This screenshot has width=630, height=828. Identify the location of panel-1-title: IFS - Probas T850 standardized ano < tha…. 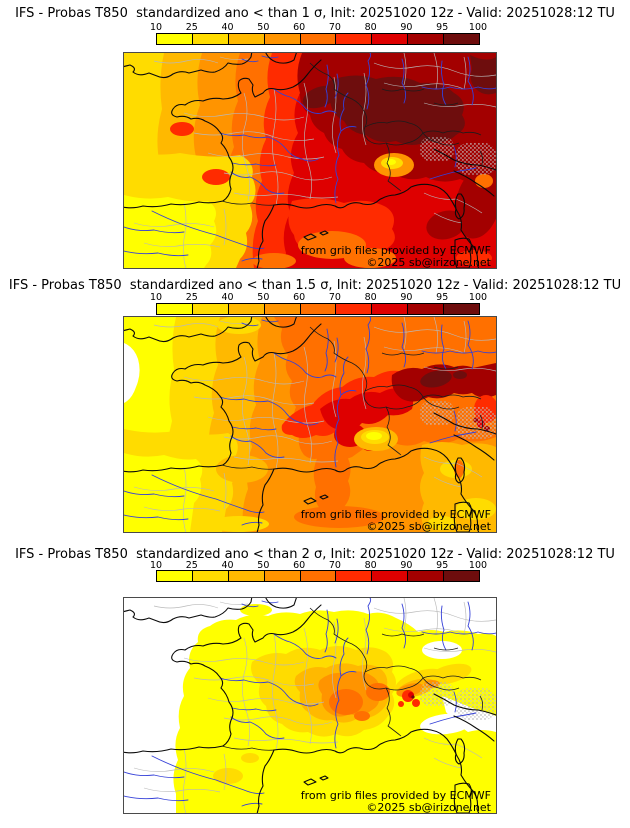
(315, 13).